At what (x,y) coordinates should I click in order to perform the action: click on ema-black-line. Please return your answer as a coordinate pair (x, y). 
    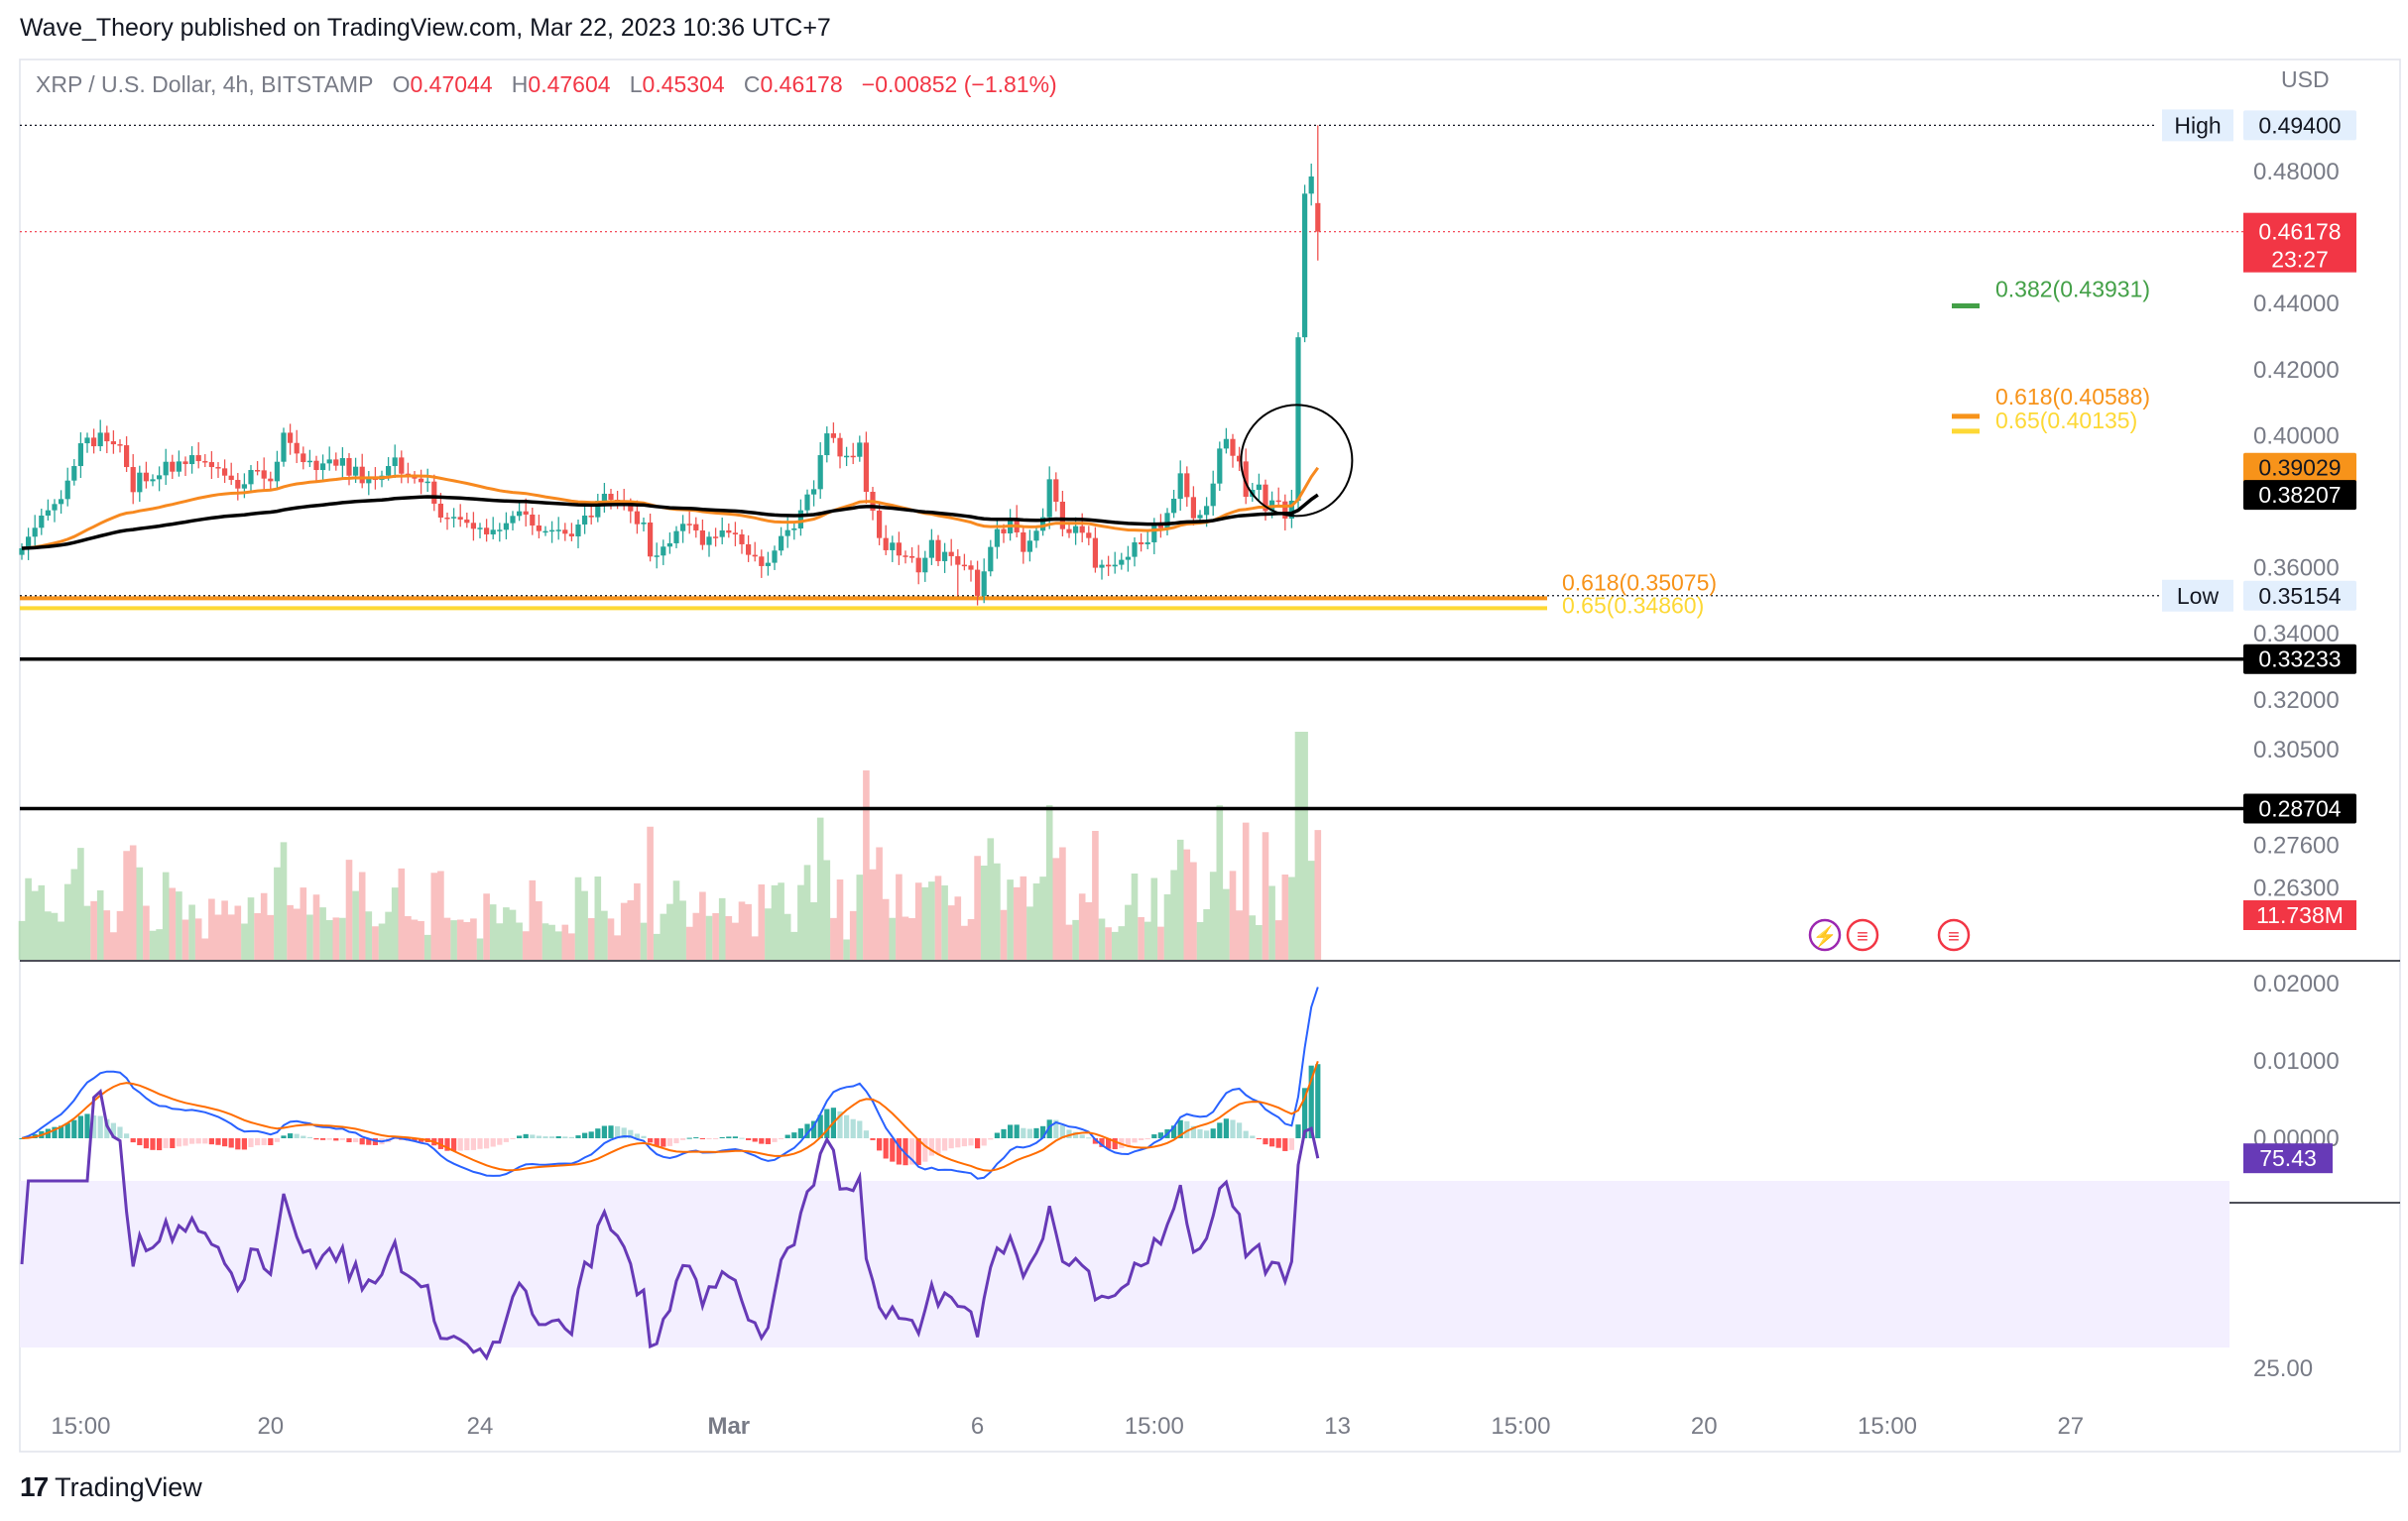
    Looking at the image, I should click on (670, 521).